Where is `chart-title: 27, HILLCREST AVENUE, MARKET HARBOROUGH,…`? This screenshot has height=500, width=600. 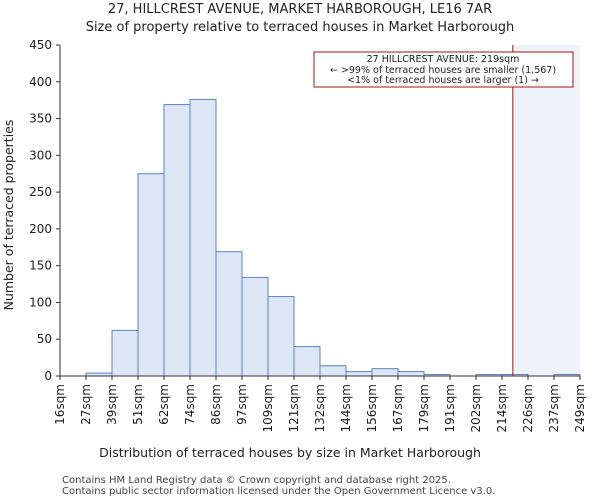
chart-title: 27, HILLCREST AVENUE, MARKET HARBOROUGH,… is located at coordinates (300, 9).